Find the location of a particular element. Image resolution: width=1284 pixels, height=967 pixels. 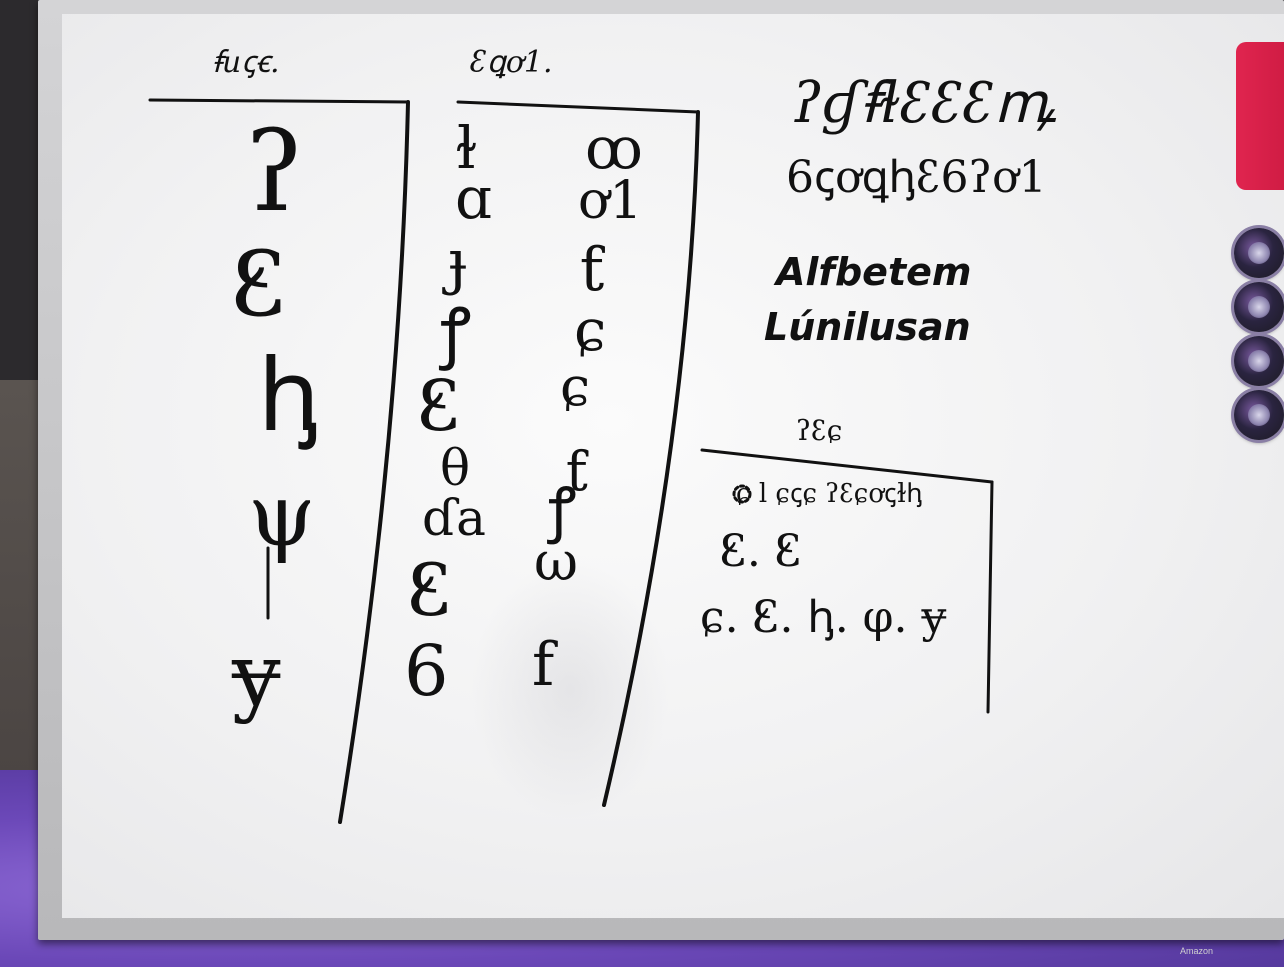

left-glyph: ɏ is located at coordinates (256, 676).